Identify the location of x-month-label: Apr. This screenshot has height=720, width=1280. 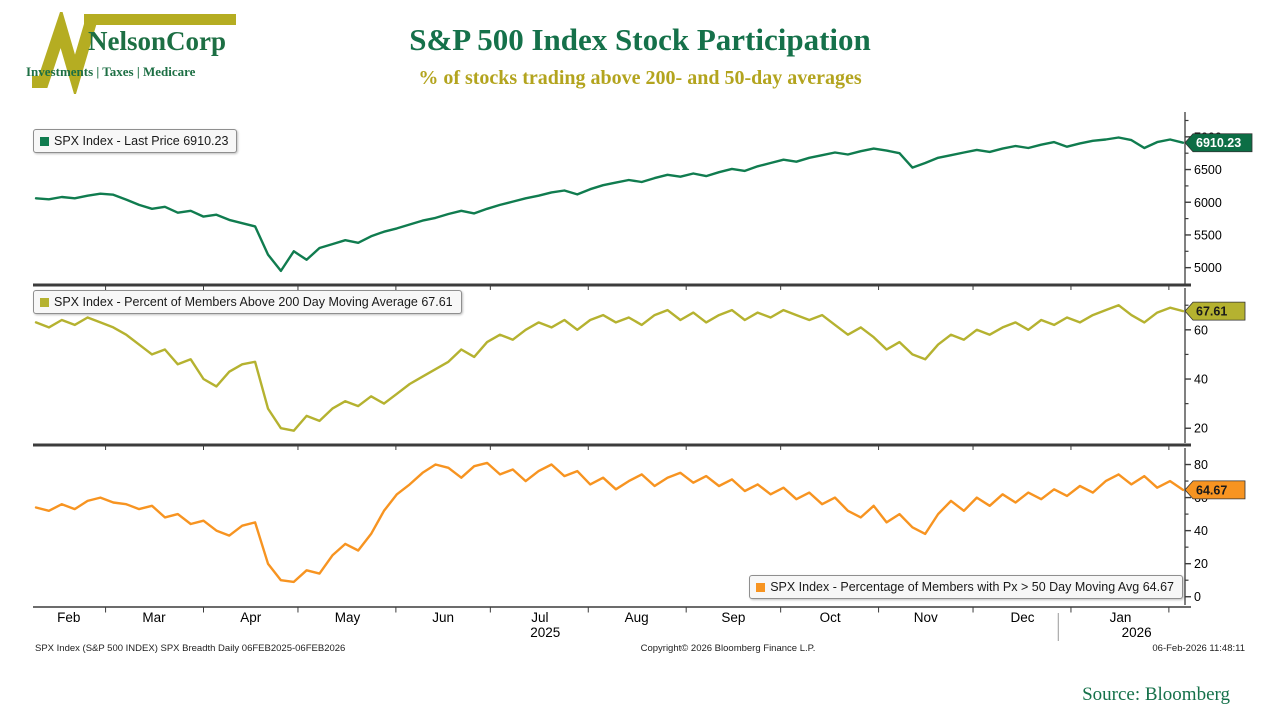
(251, 617).